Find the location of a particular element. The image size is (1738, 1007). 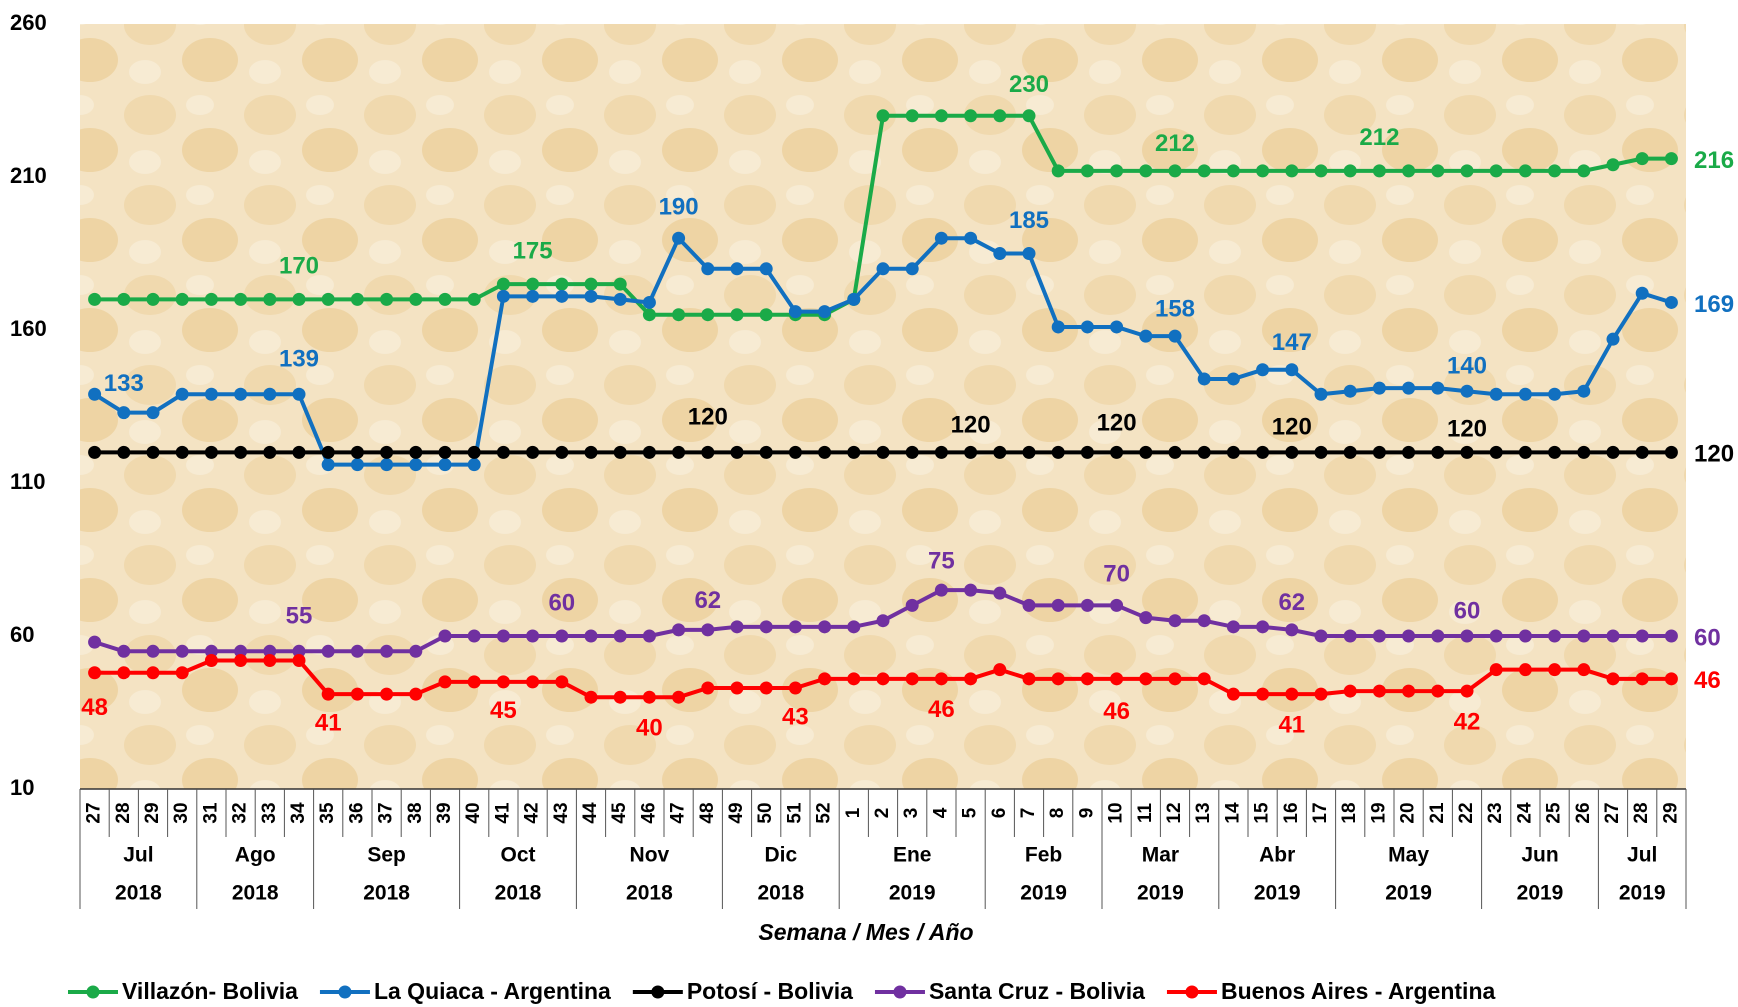

x-tick-label: 15 is located at coordinates (1262, 813).